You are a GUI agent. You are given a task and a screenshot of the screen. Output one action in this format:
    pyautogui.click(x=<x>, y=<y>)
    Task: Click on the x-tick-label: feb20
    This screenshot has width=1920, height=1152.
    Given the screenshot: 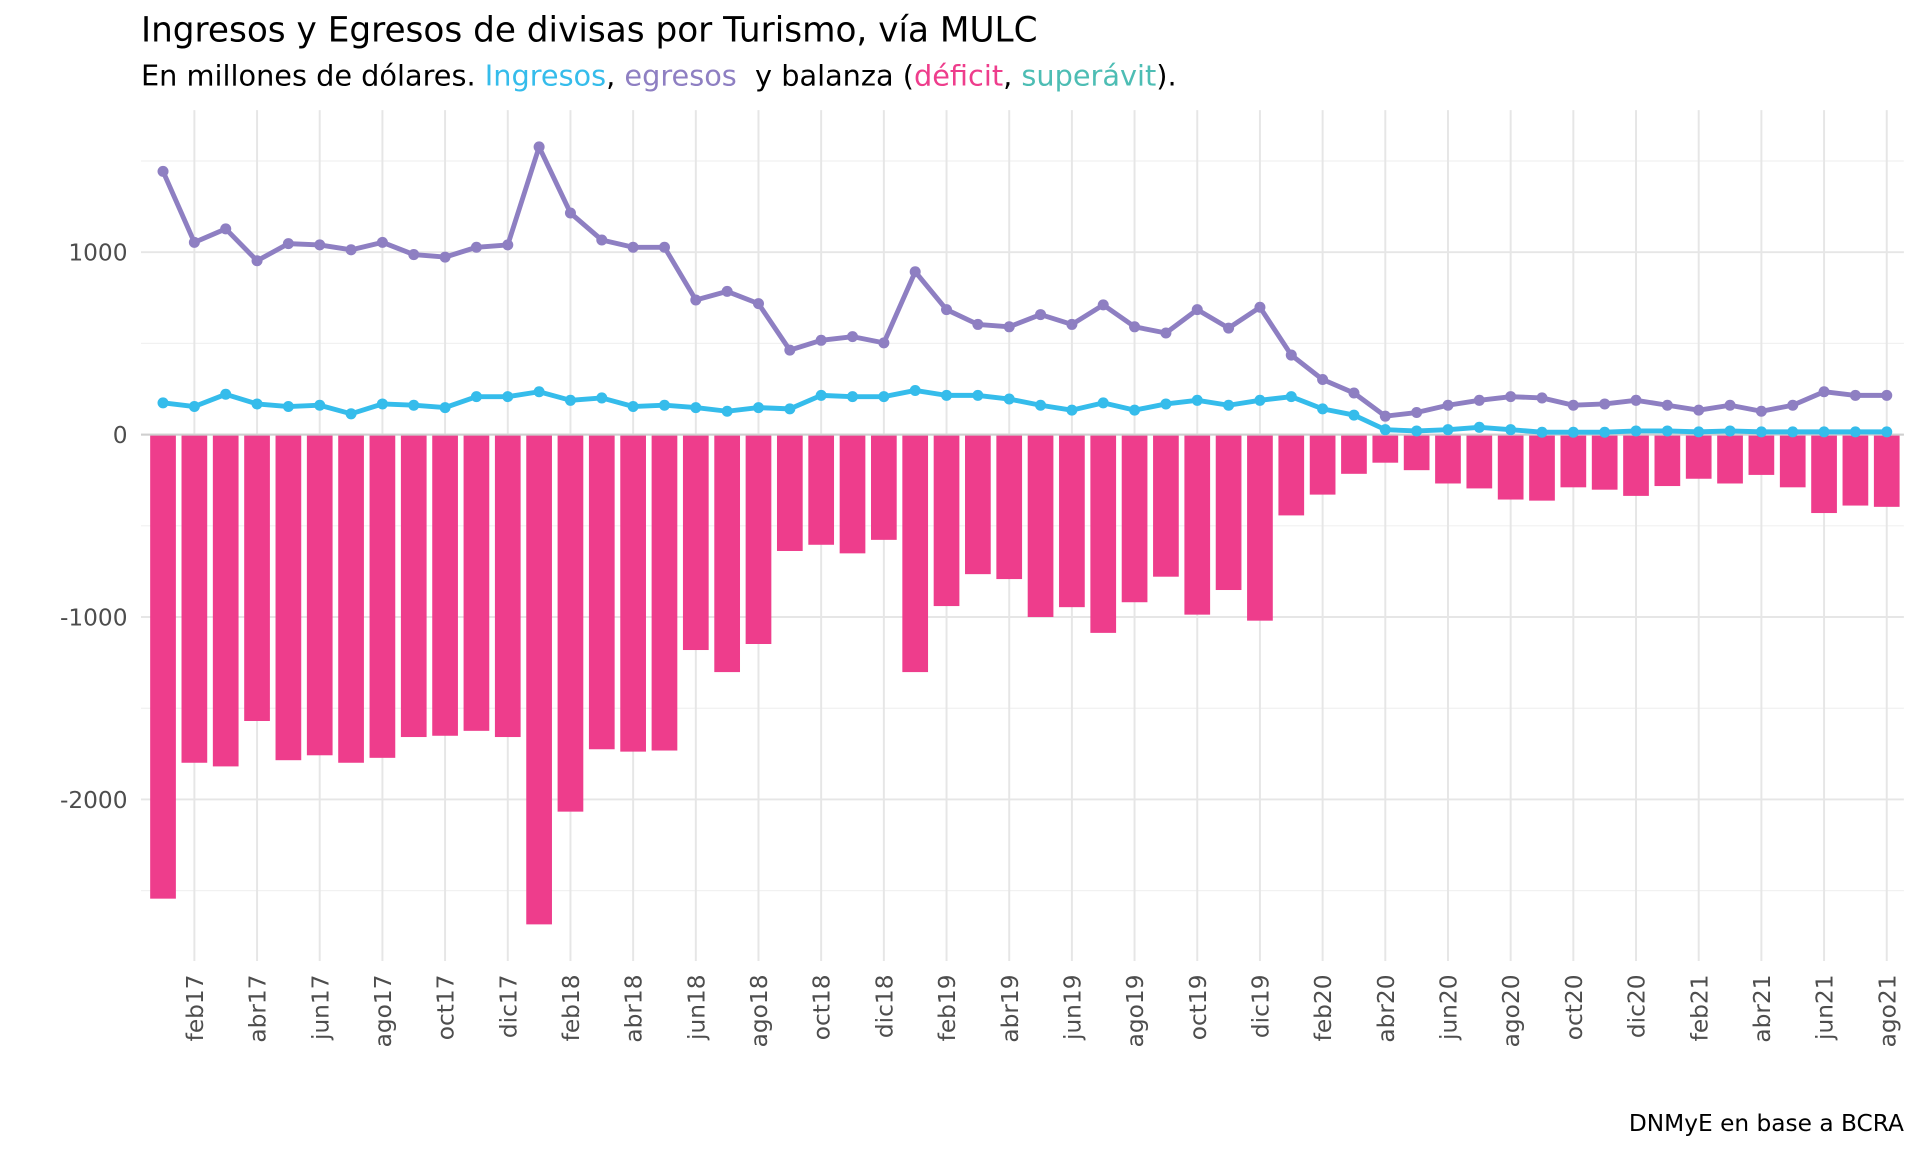 What is the action you would take?
    pyautogui.click(x=1323, y=1007)
    